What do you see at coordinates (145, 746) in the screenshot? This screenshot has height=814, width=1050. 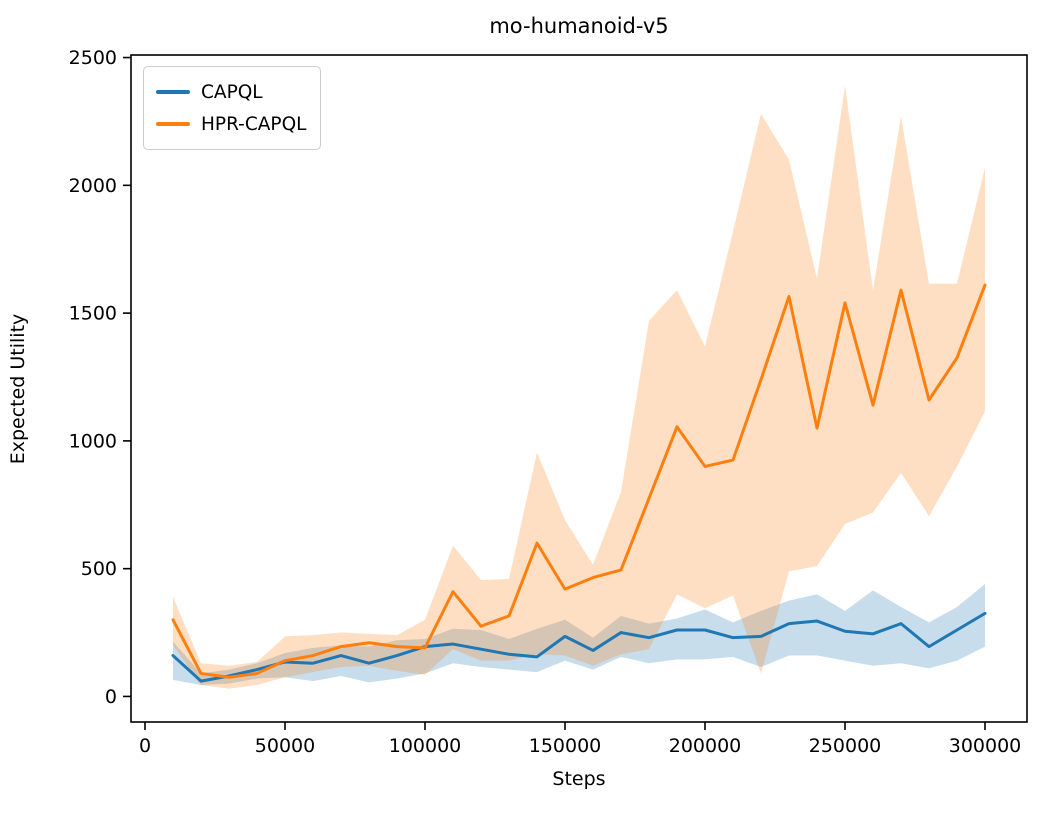 I see `x-tick-label: 0` at bounding box center [145, 746].